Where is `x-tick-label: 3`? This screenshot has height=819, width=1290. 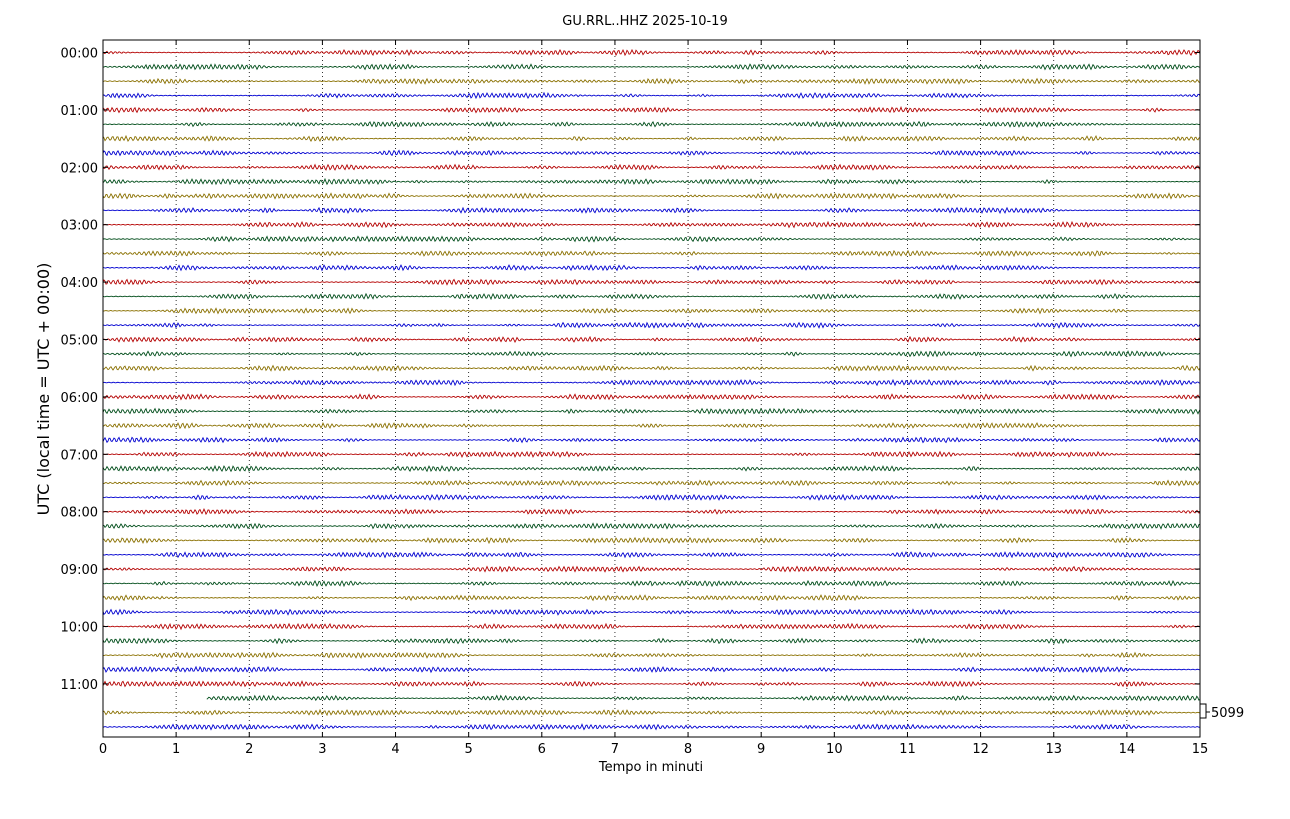
x-tick-label: 3 is located at coordinates (322, 749).